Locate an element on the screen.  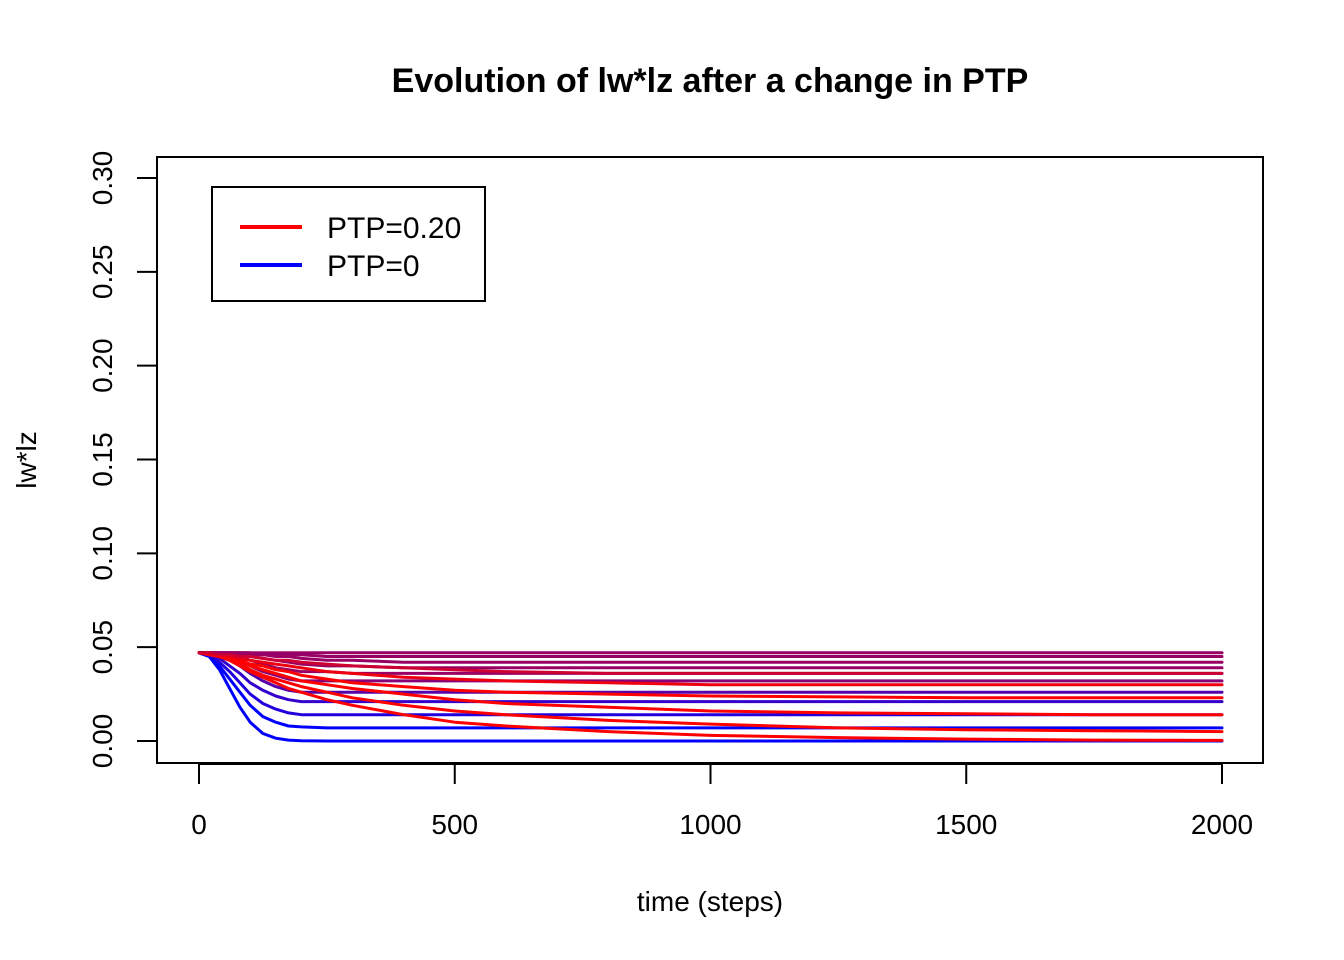
legend: PTP=0.20 PTP=0 is located at coordinates (348, 244).